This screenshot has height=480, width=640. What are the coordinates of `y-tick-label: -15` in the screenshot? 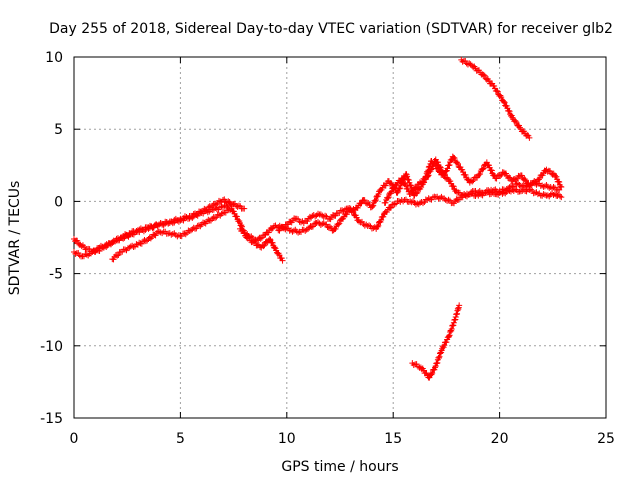 It's located at (51, 419).